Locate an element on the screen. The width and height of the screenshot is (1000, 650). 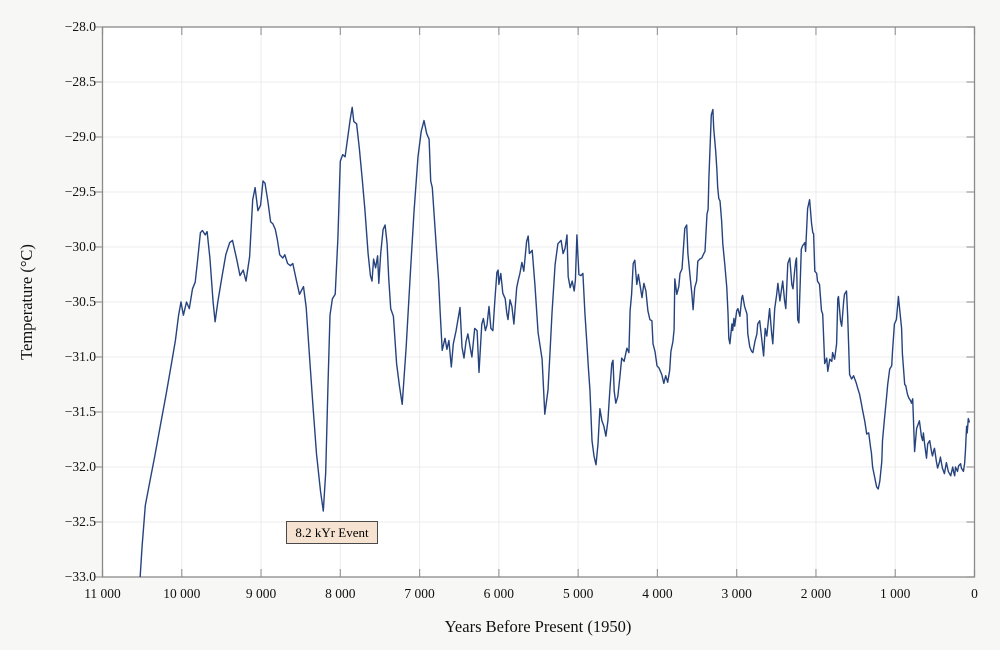
x-tick-label-9: 2 000 is located at coordinates (816, 593).